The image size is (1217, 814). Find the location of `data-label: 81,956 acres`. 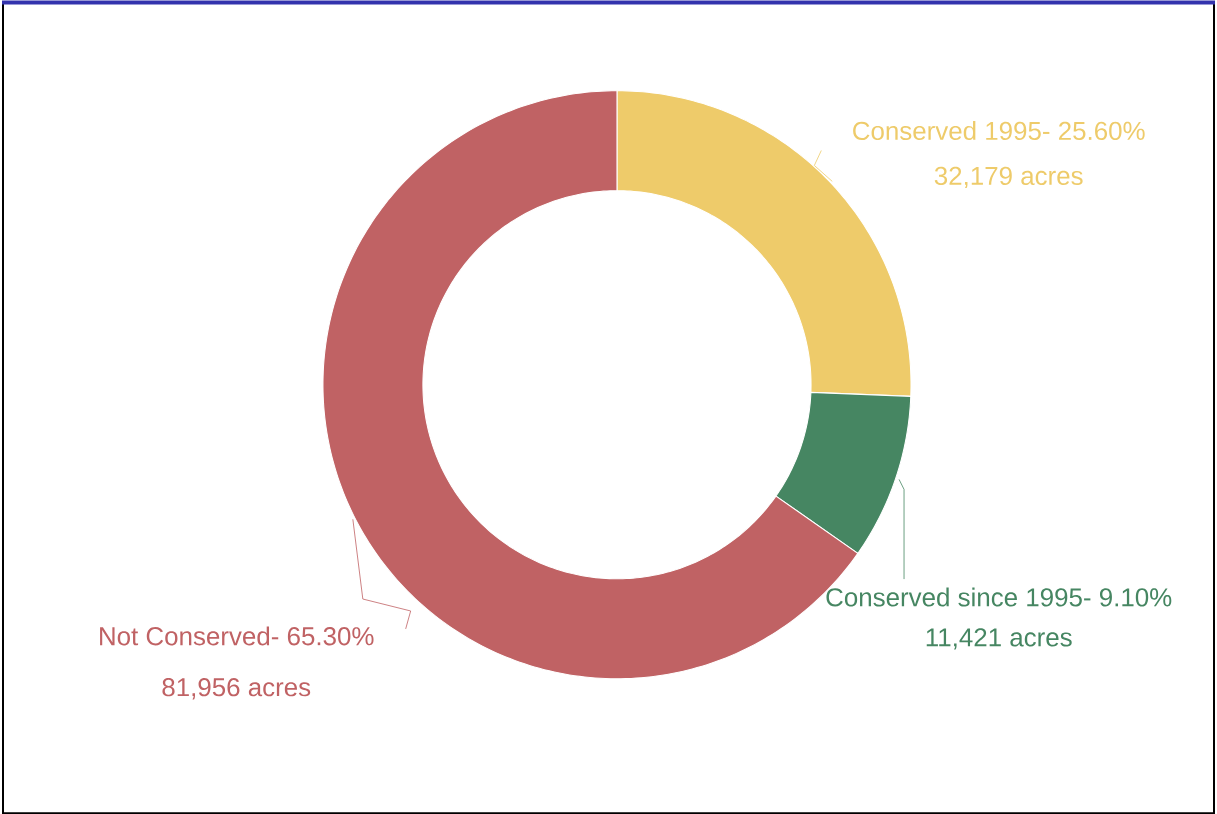

data-label: 81,956 acres is located at coordinates (236, 688).